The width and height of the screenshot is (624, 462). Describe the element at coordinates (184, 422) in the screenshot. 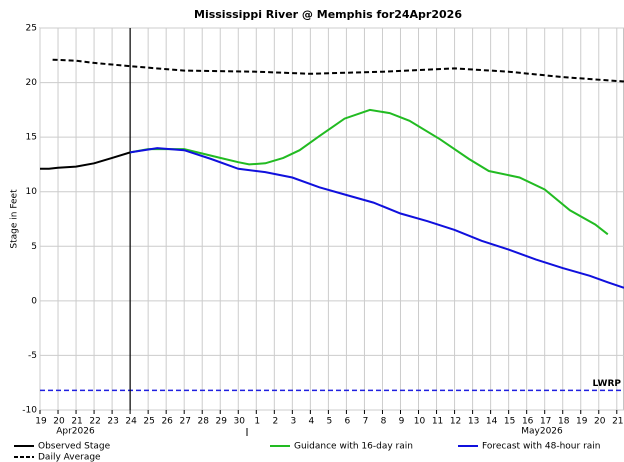

I see `x-tick-label: 27` at that location.